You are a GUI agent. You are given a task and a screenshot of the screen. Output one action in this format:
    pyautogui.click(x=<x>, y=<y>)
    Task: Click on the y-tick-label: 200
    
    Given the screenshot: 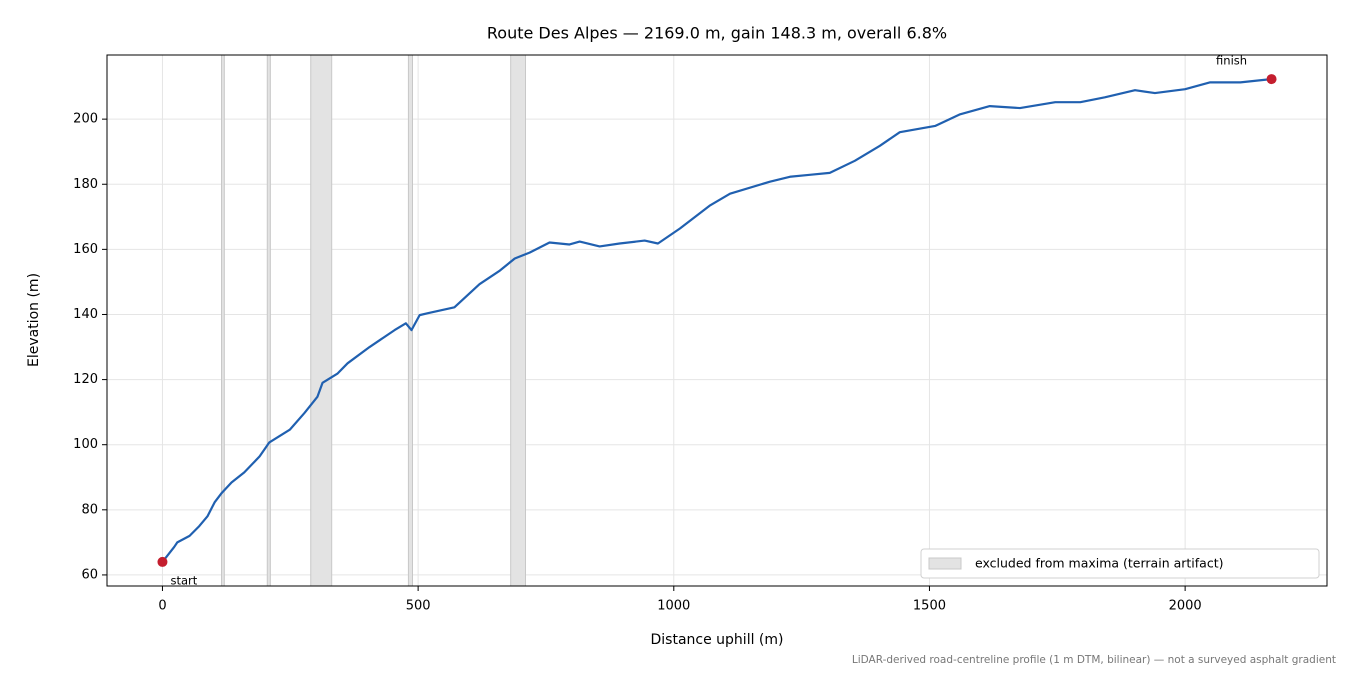 What is the action you would take?
    pyautogui.click(x=85, y=119)
    